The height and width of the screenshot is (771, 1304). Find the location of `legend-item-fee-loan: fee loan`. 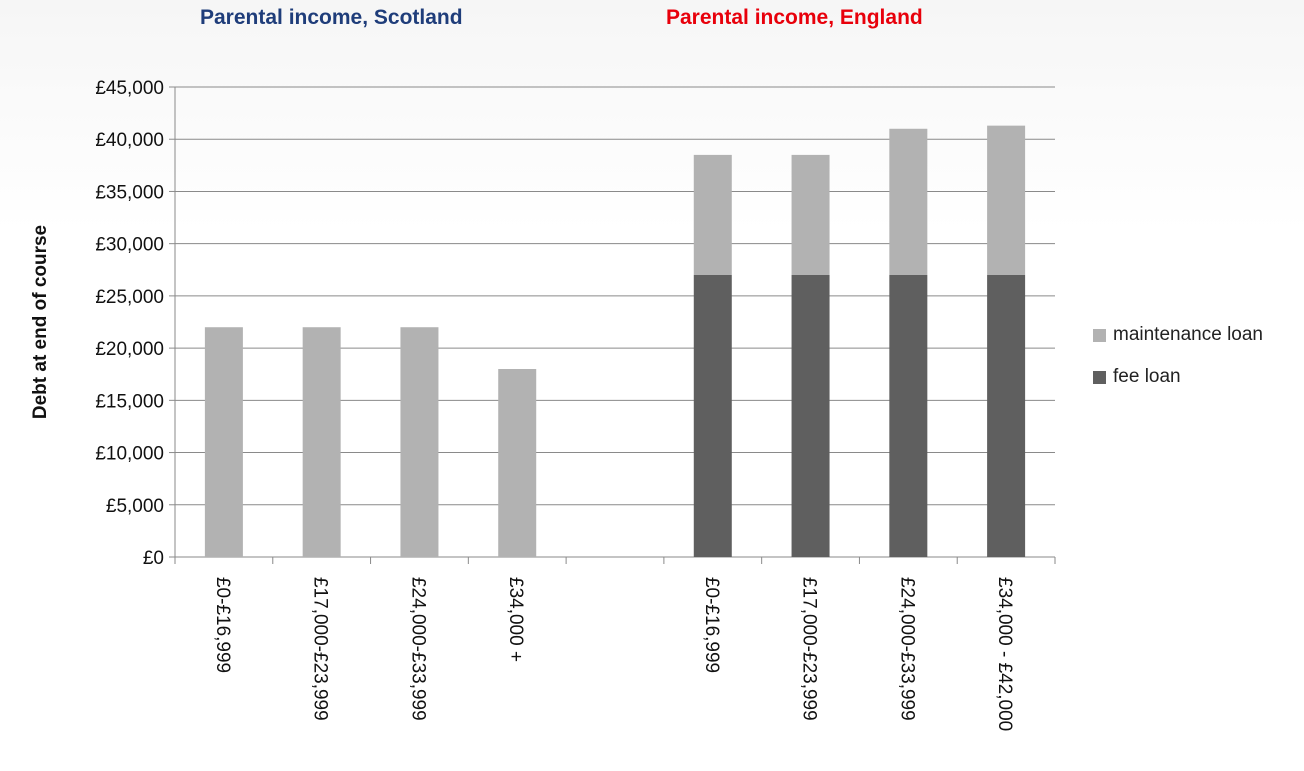

legend-item-fee-loan: fee loan is located at coordinates (1178, 377).